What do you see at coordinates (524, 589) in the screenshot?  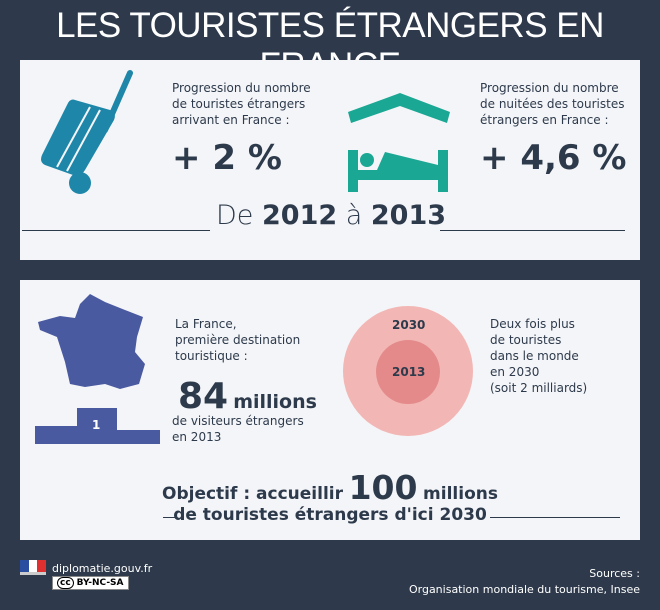 I see `sources-text: Organisation mondiale du tourisme, Insee` at bounding box center [524, 589].